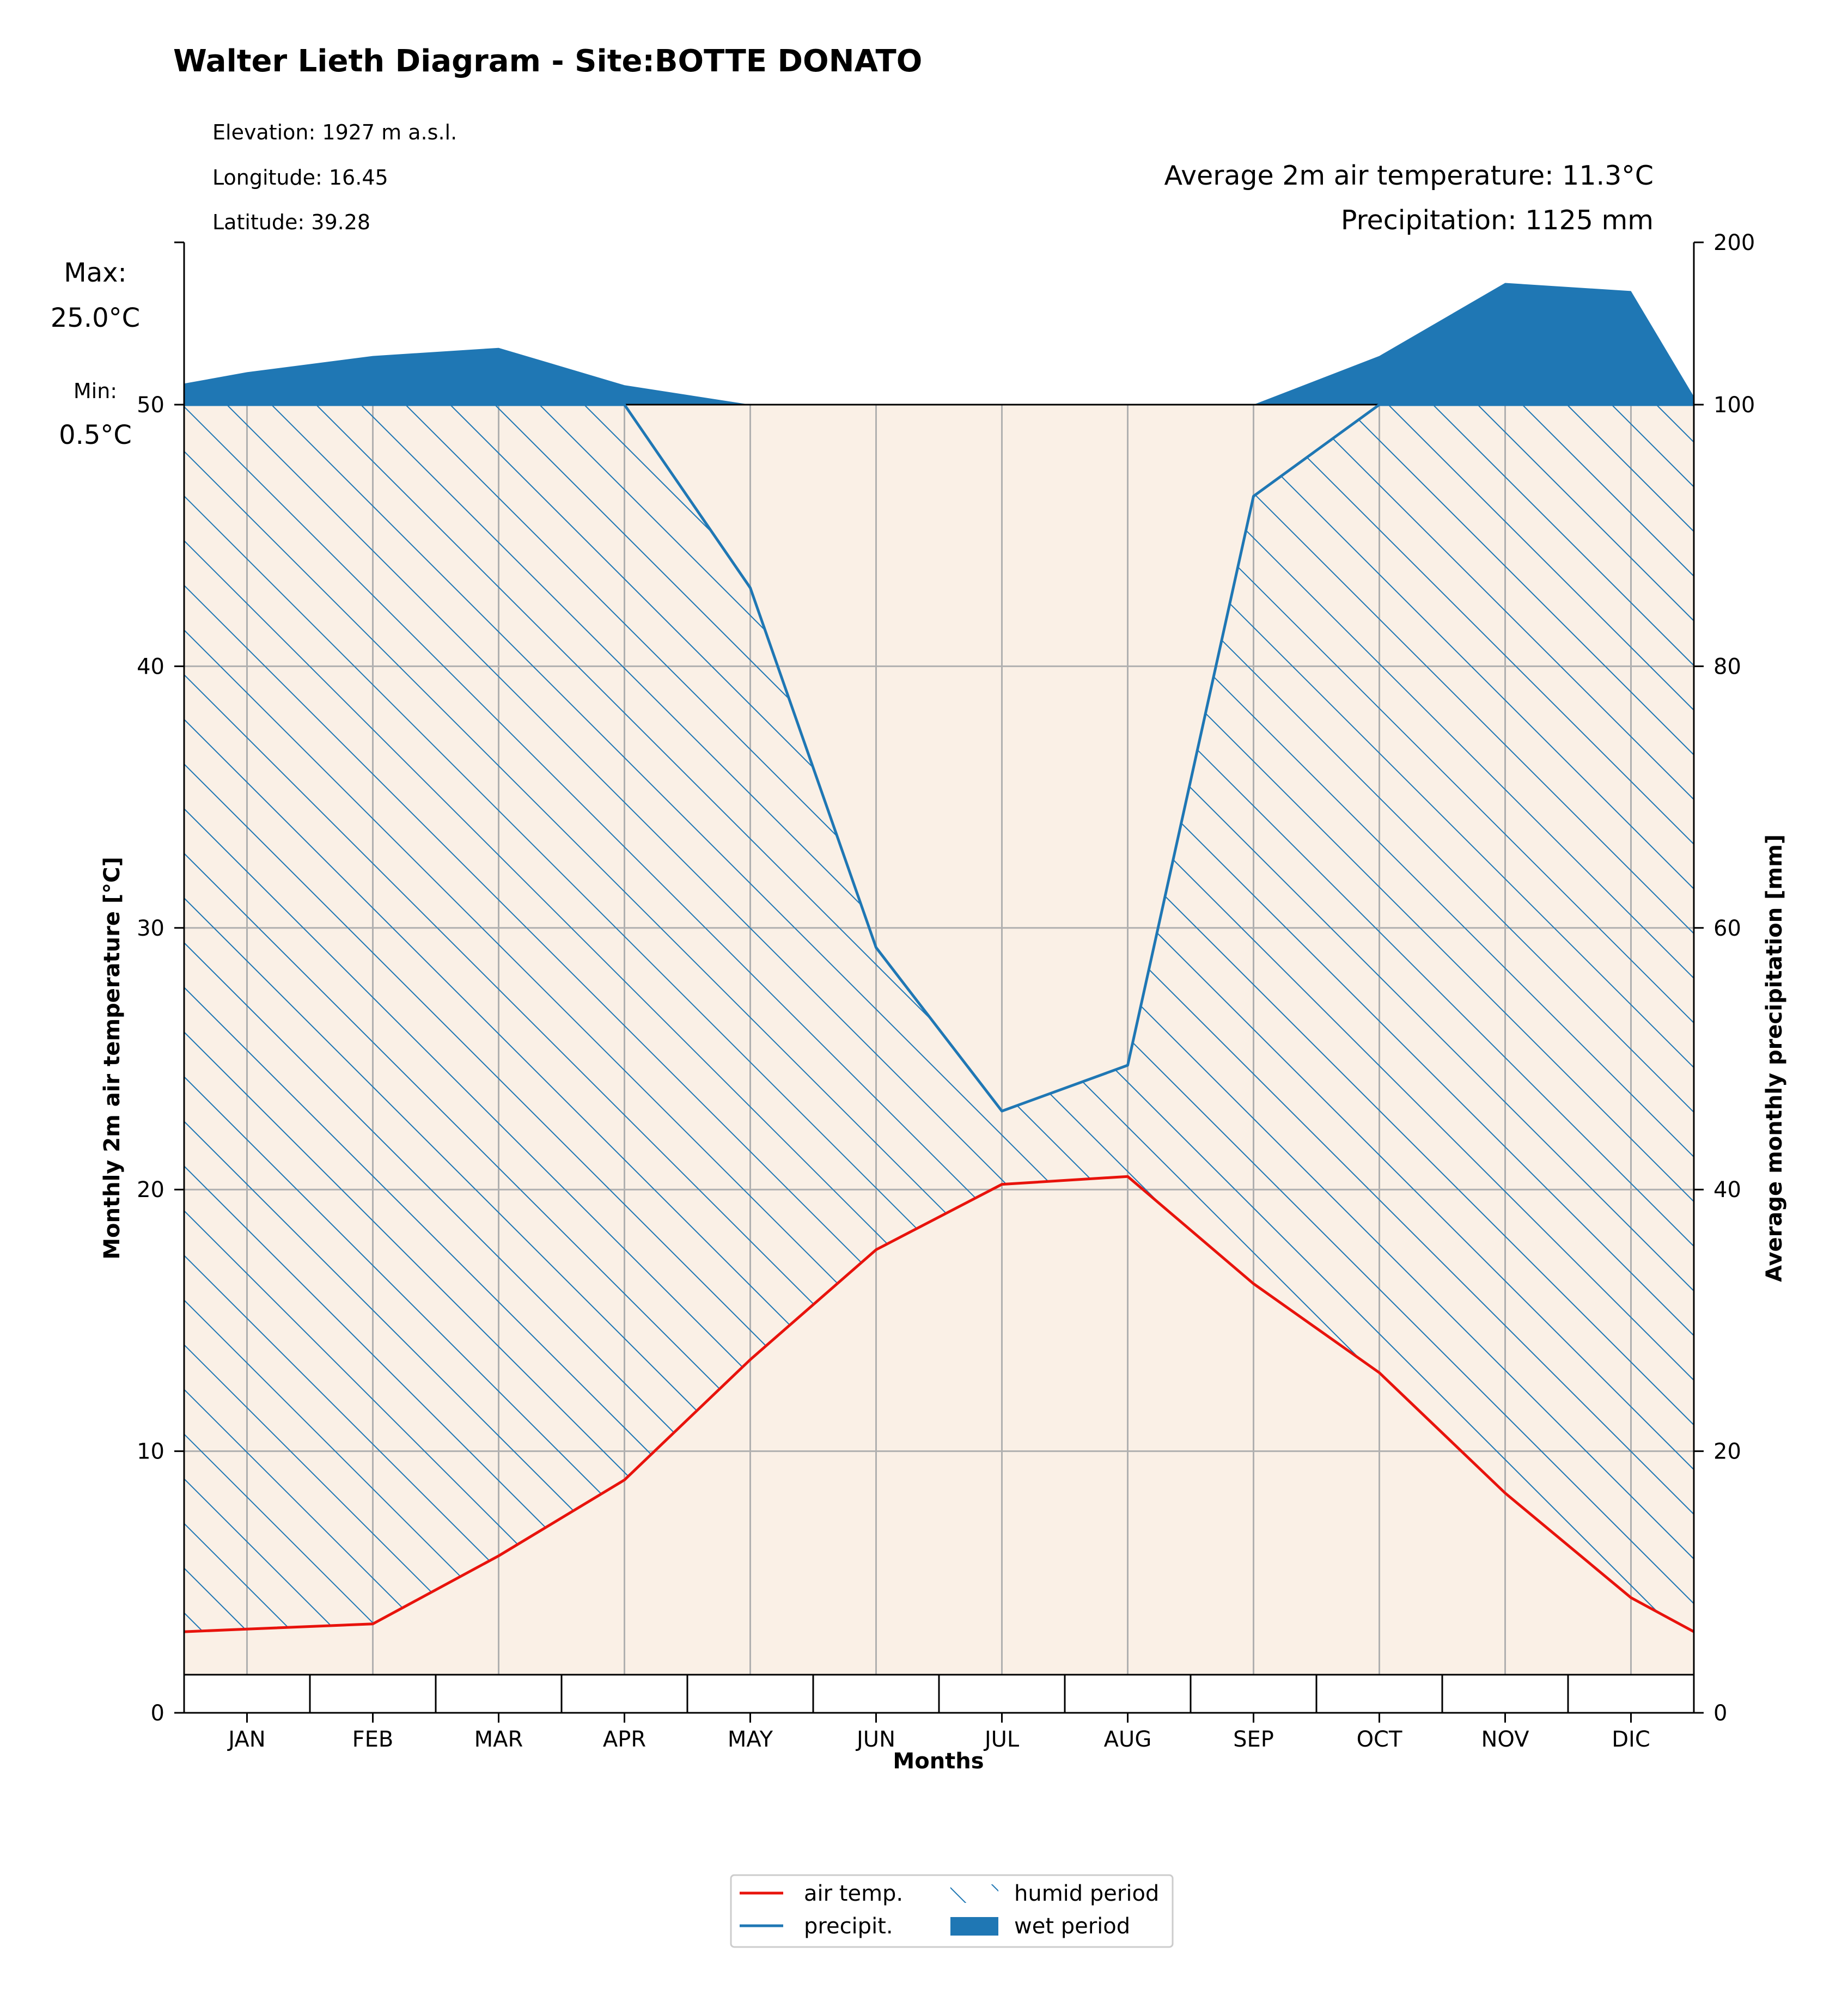 The image size is (1848, 2008). What do you see at coordinates (95, 435) in the screenshot?
I see `min-value: 0.5°C` at bounding box center [95, 435].